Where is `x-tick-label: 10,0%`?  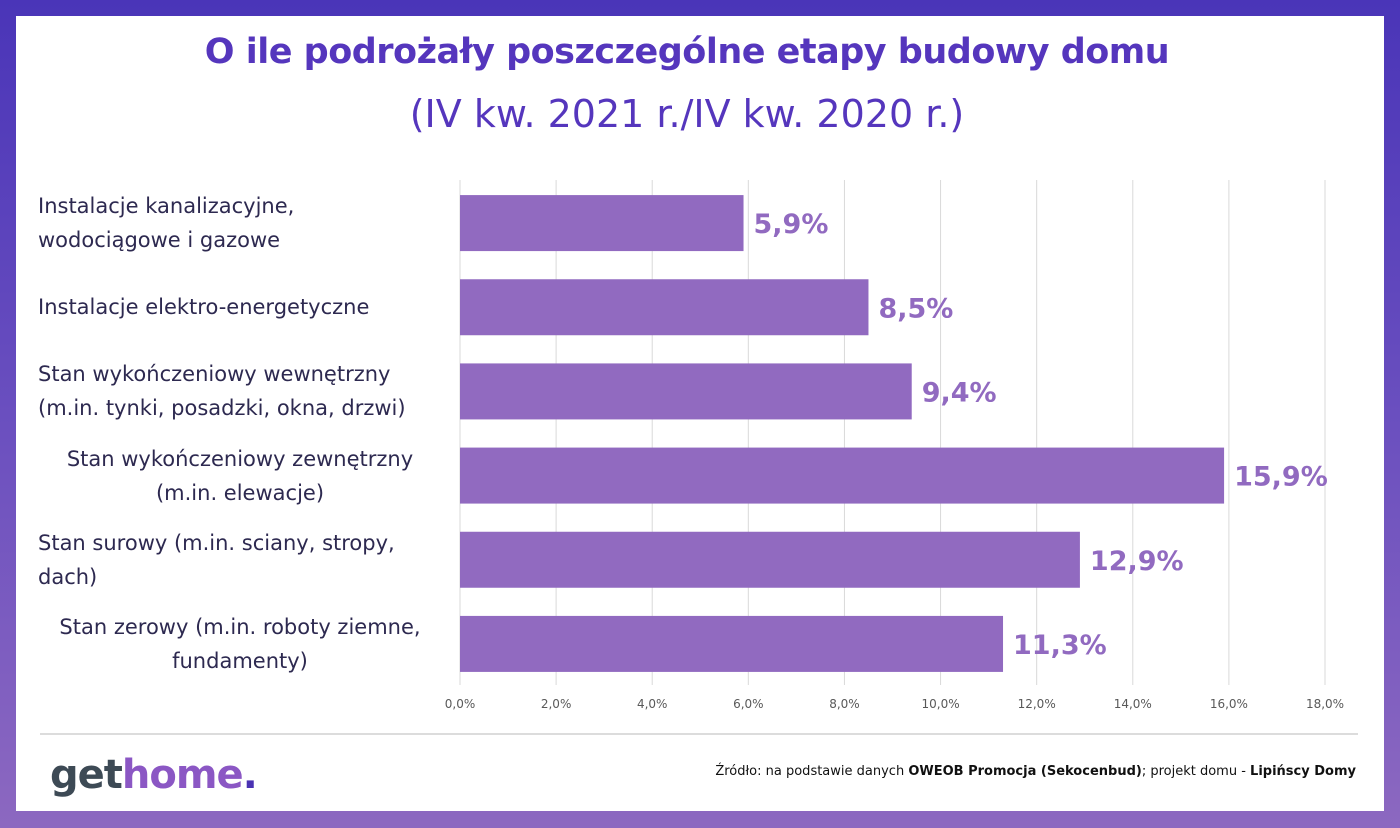
x-tick-label: 10,0% is located at coordinates (940, 704).